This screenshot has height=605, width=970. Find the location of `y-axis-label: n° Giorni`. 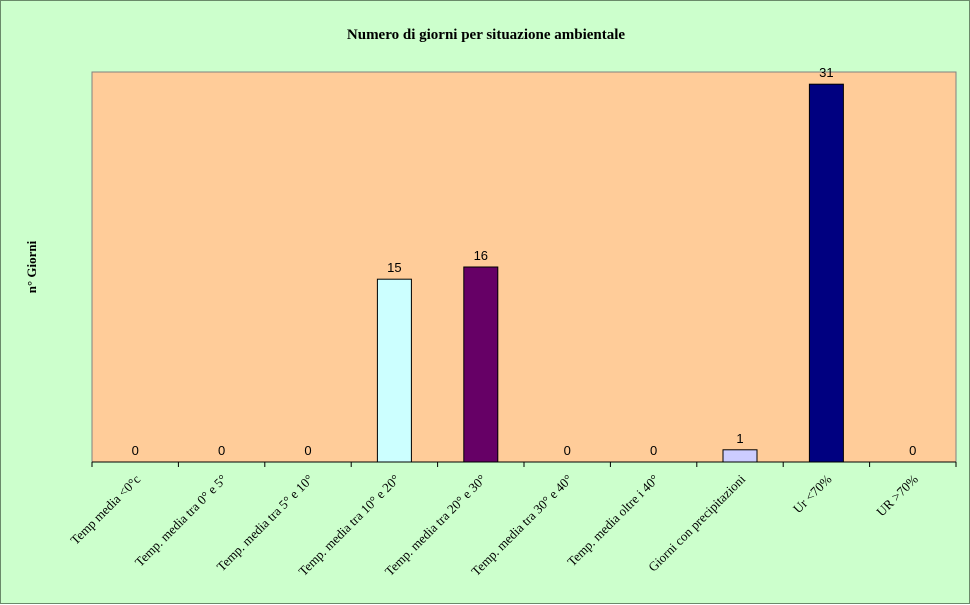

y-axis-label: n° Giorni is located at coordinates (31, 266).